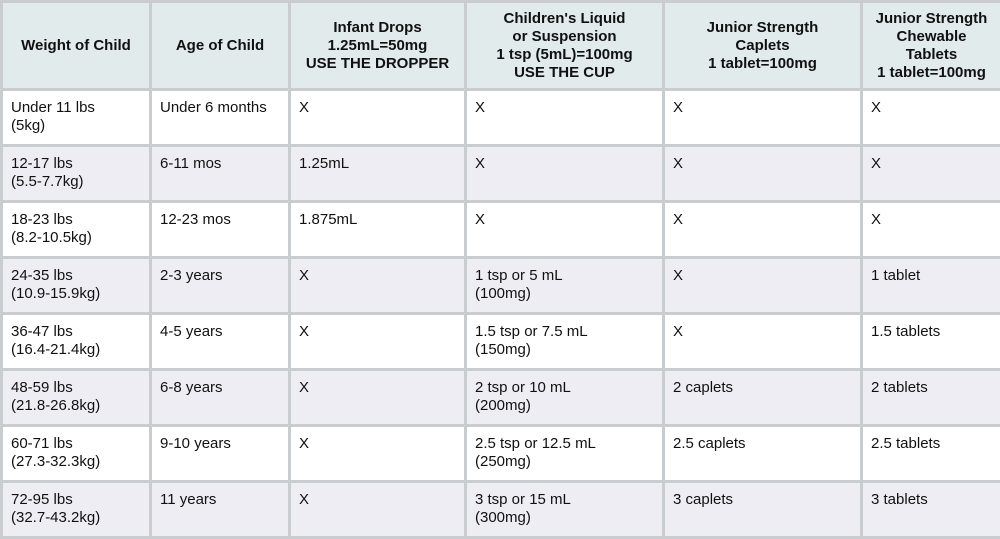 This screenshot has height=539, width=1000. What do you see at coordinates (377, 45) in the screenshot?
I see `header-infant-drops: Infant Drops 1.25mL=50mg USE THE DROPPER` at bounding box center [377, 45].